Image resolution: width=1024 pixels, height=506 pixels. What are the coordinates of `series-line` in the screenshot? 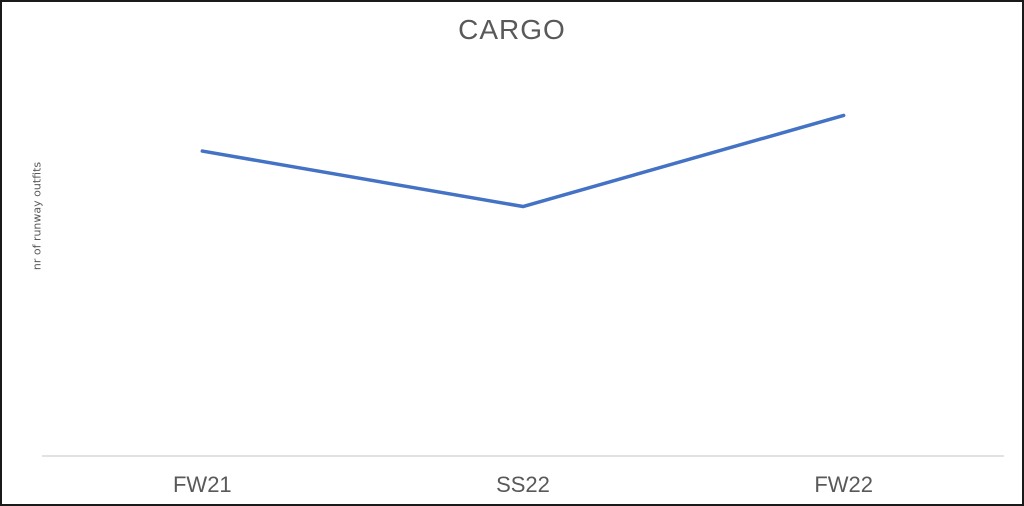 It's located at (523, 161).